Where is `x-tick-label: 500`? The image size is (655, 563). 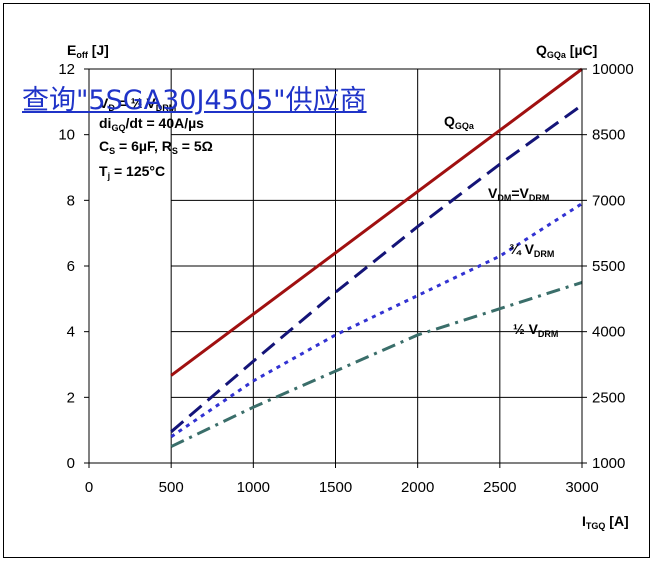 x-tick-label: 500 is located at coordinates (171, 487).